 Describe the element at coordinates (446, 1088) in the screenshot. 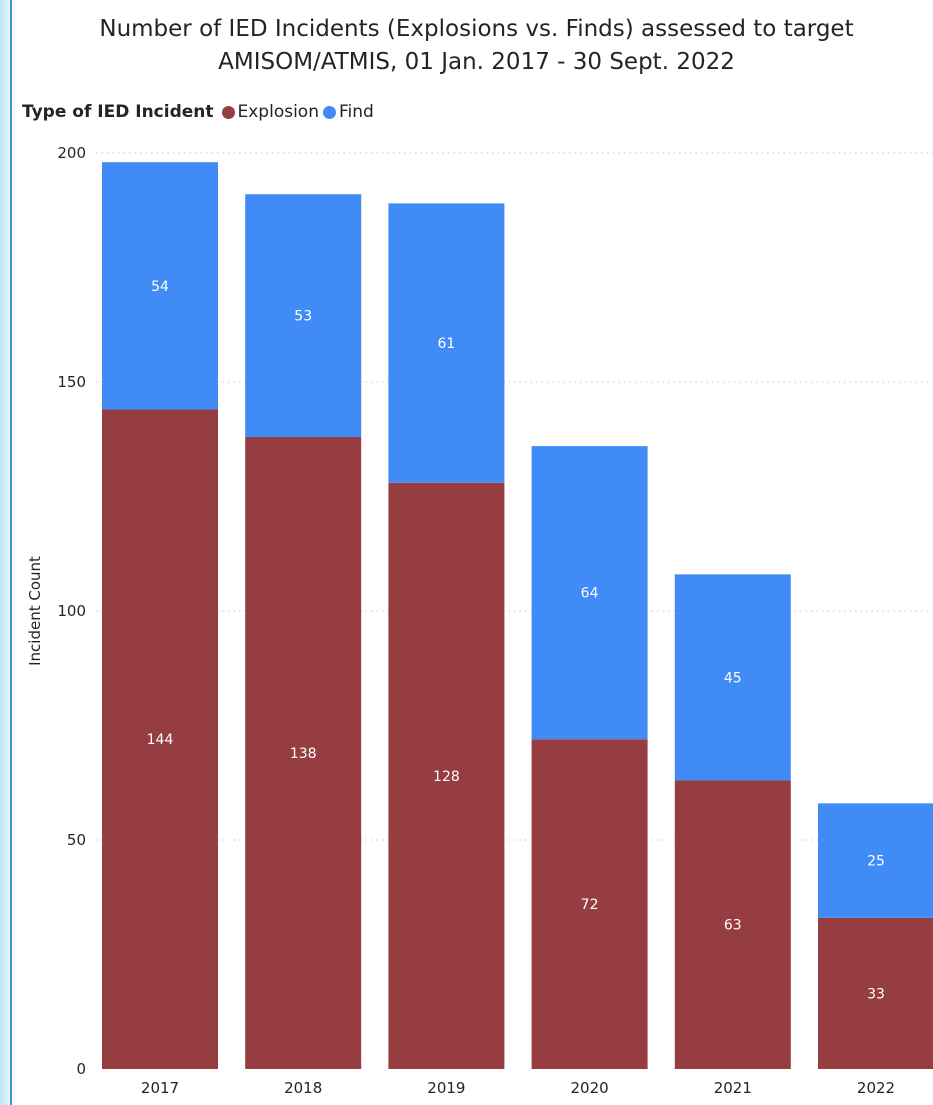

I see `x-tick-label-2019: 2019` at that location.